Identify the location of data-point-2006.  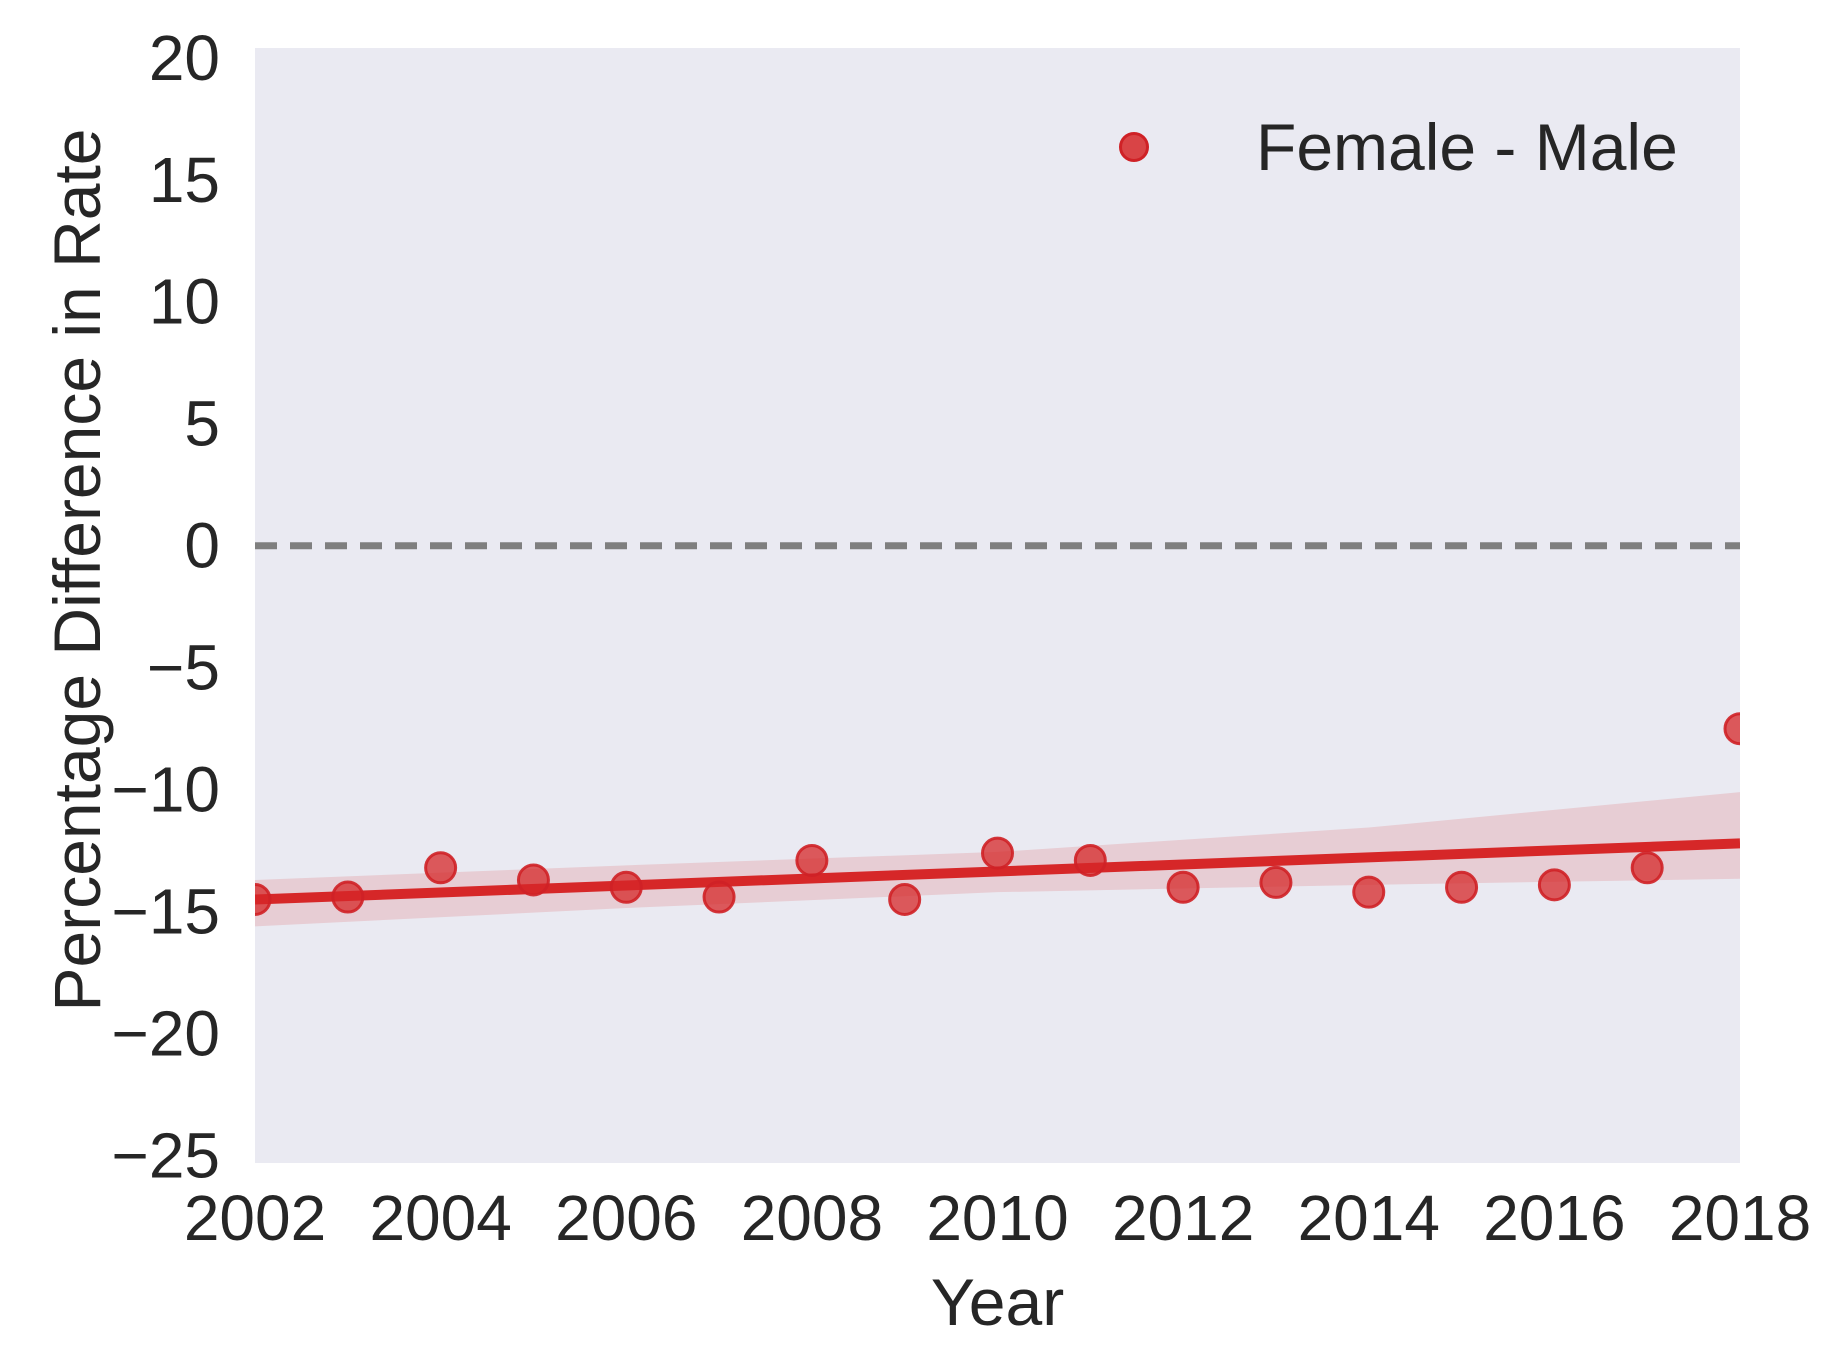
(626, 887).